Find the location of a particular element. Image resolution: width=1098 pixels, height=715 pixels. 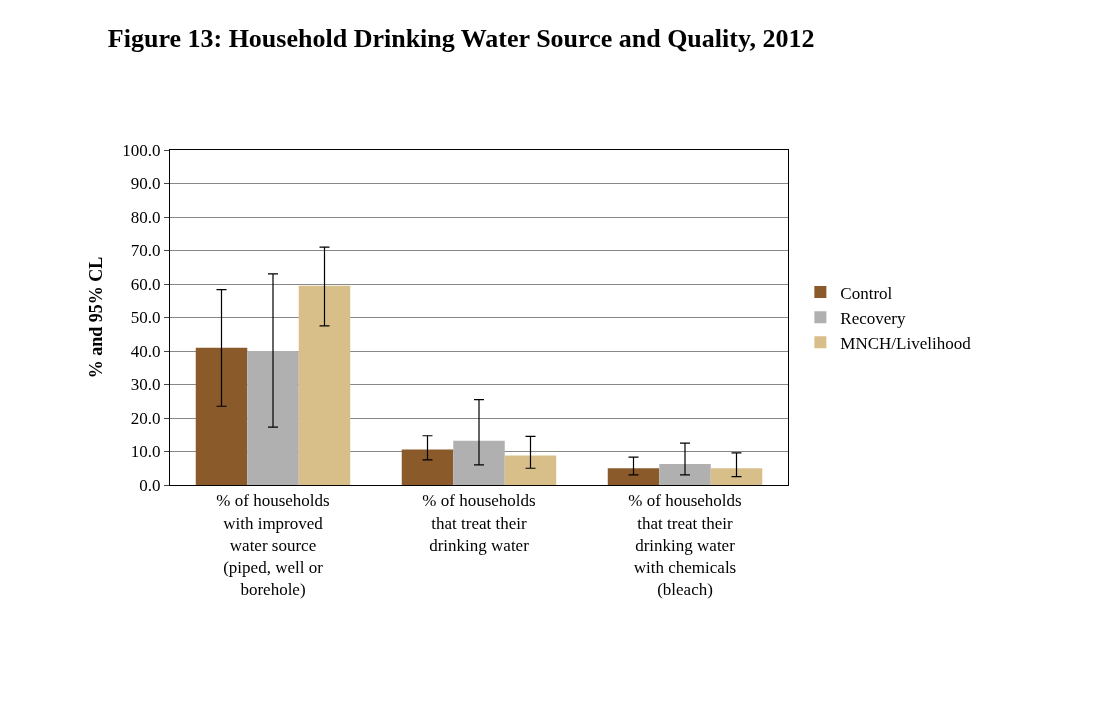

y-tick-label: 90.0 is located at coordinates (145, 184).